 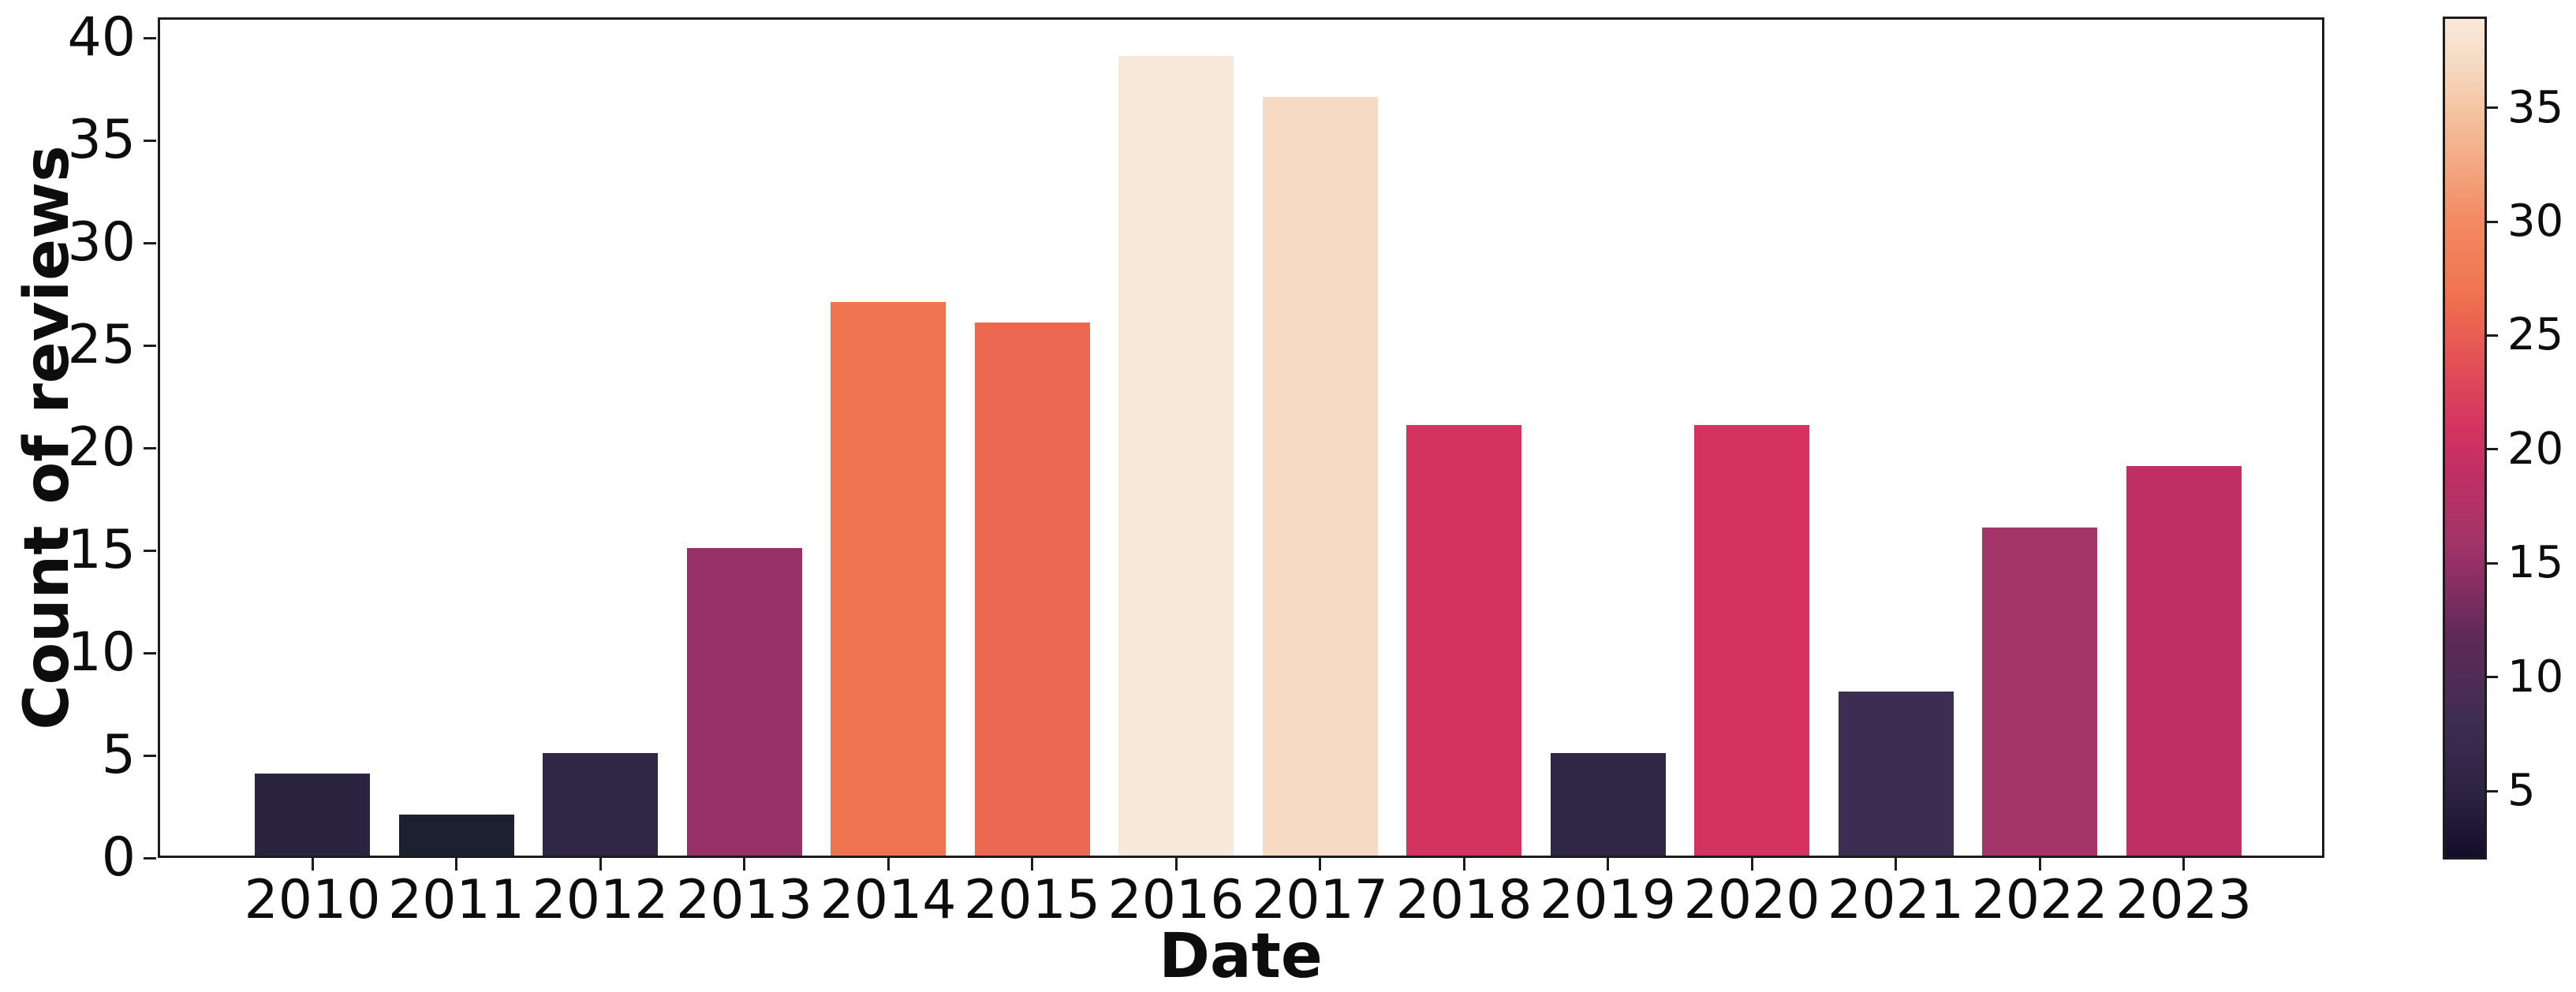 What do you see at coordinates (101, 652) in the screenshot?
I see `y-tick-label: 10` at bounding box center [101, 652].